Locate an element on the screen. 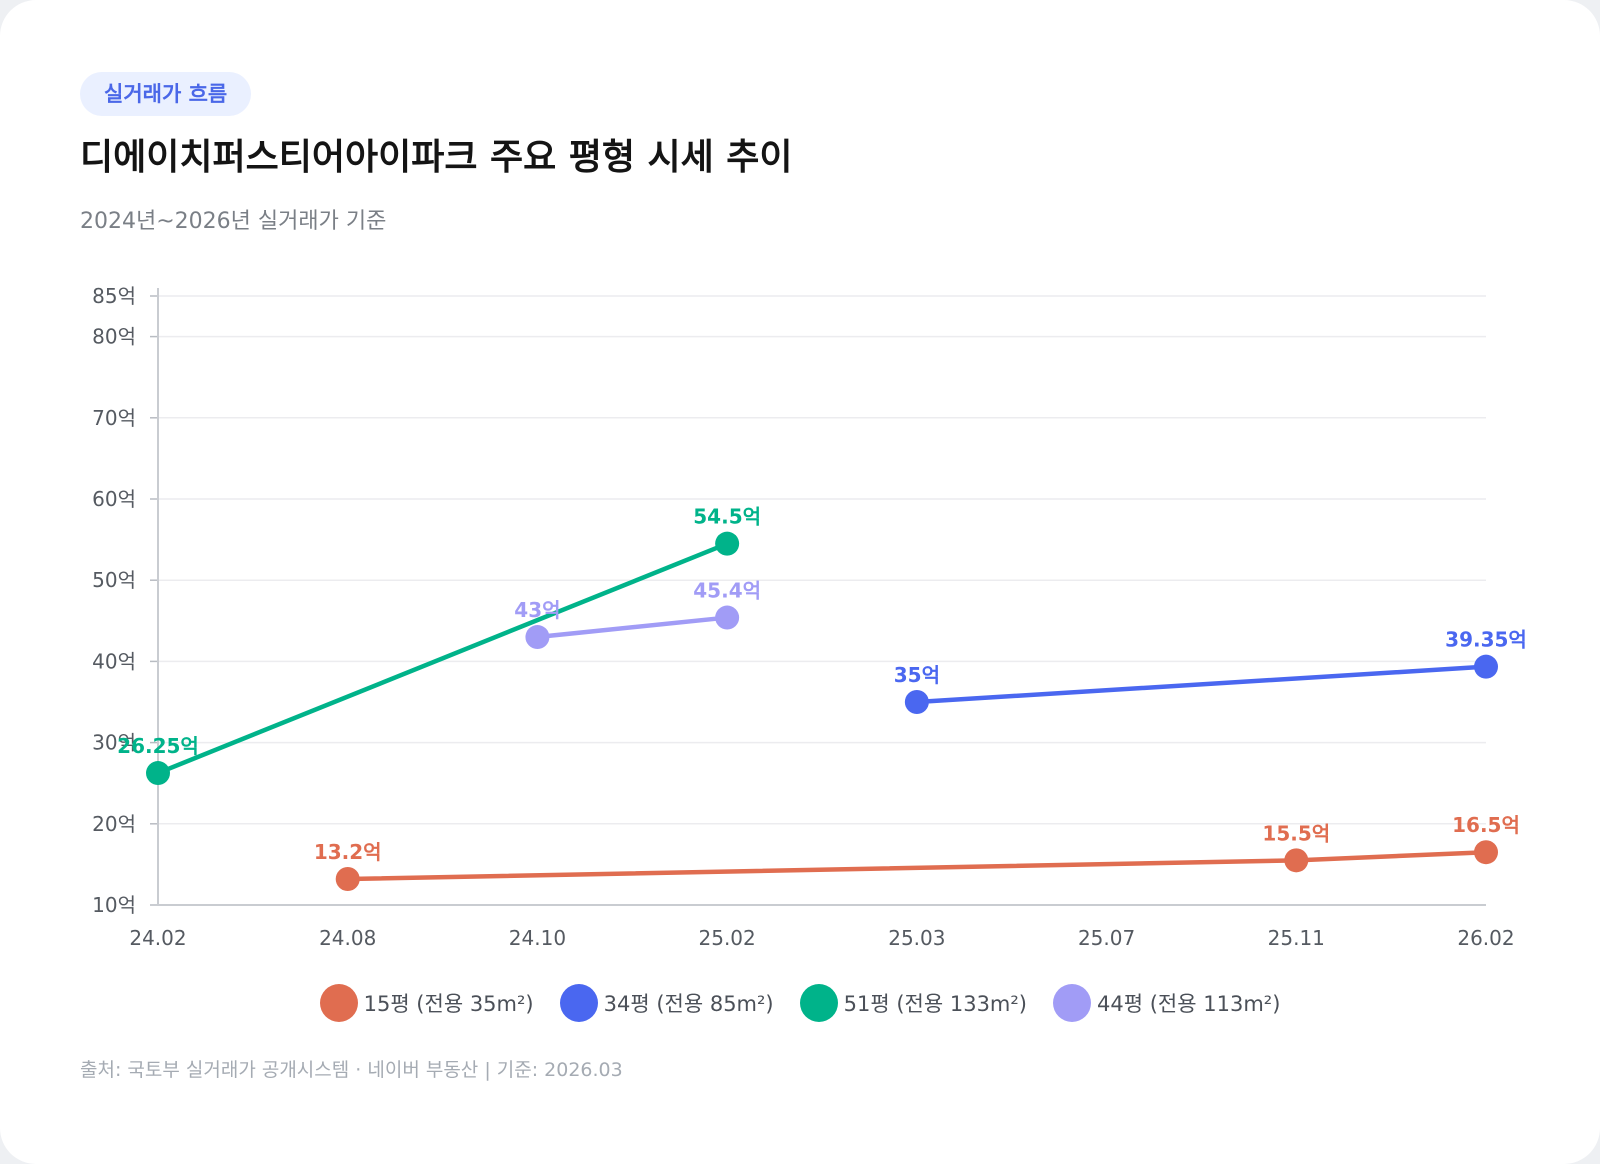 The image size is (1600, 1164). data-label: 35억 is located at coordinates (917, 675).